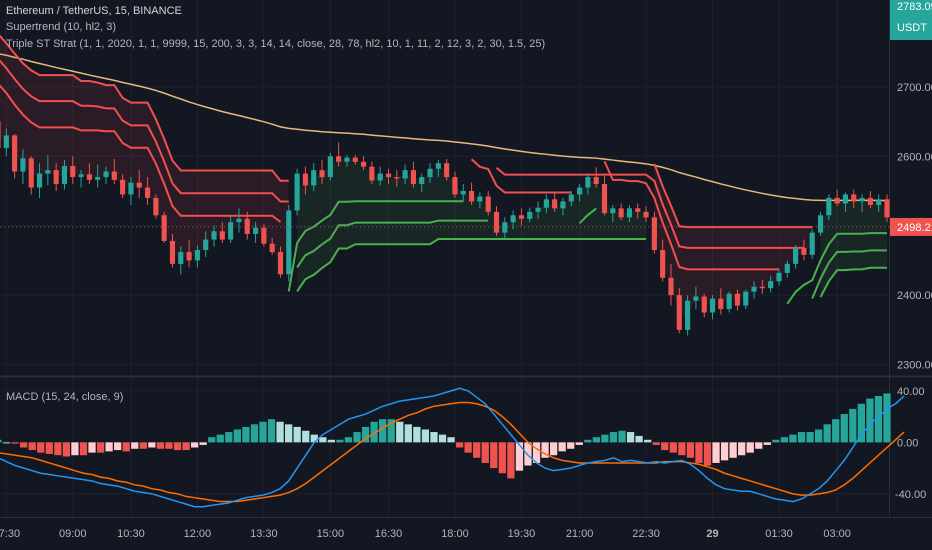  What do you see at coordinates (65, 397) in the screenshot?
I see `macd-legend: MACD (15, 24, close, 9)` at bounding box center [65, 397].